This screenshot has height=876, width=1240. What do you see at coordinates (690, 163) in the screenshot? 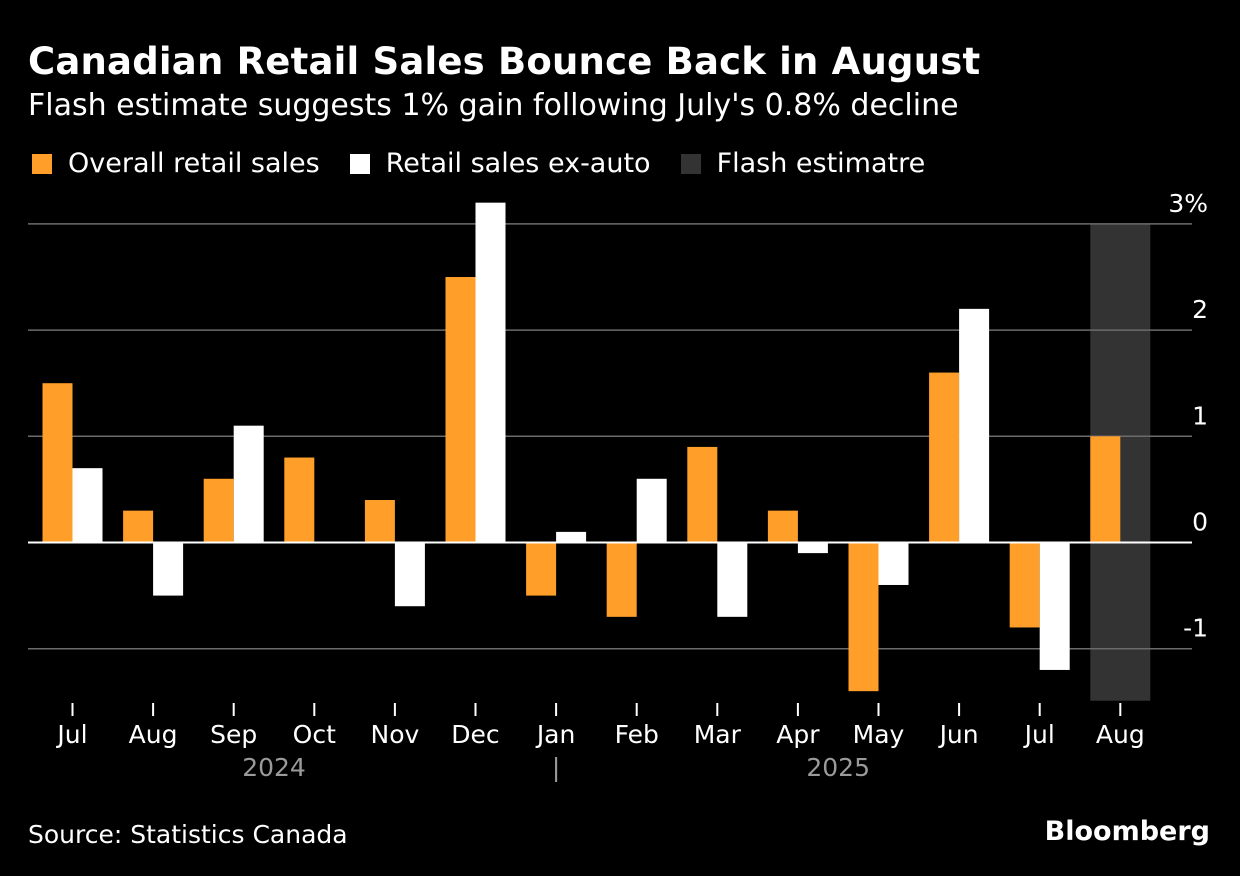
I see `legend-swatch-flash` at bounding box center [690, 163].